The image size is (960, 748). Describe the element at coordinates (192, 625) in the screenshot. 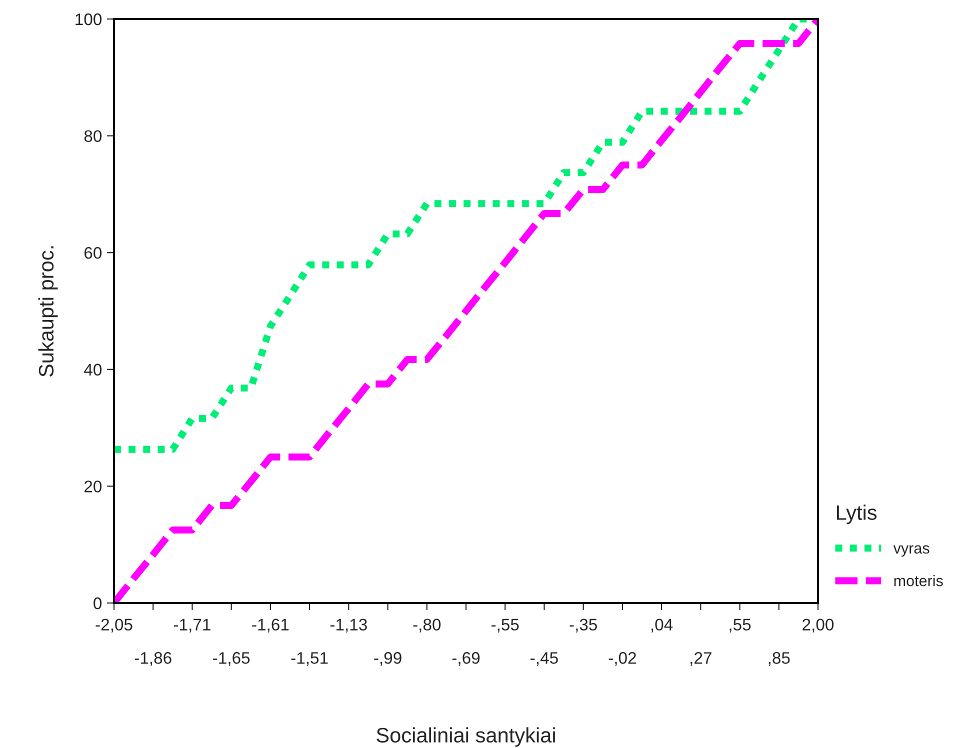

I see `x-tick-label: -1,71` at that location.